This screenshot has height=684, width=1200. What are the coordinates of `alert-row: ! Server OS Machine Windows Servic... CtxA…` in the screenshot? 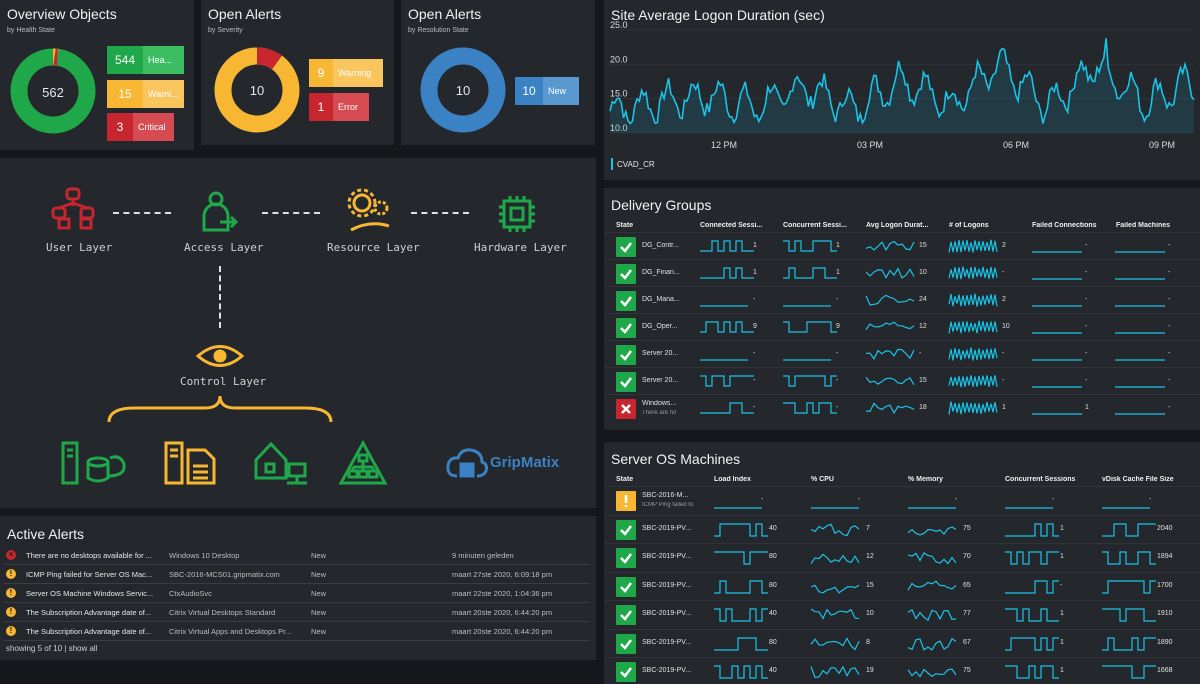 It's located at (297, 593).